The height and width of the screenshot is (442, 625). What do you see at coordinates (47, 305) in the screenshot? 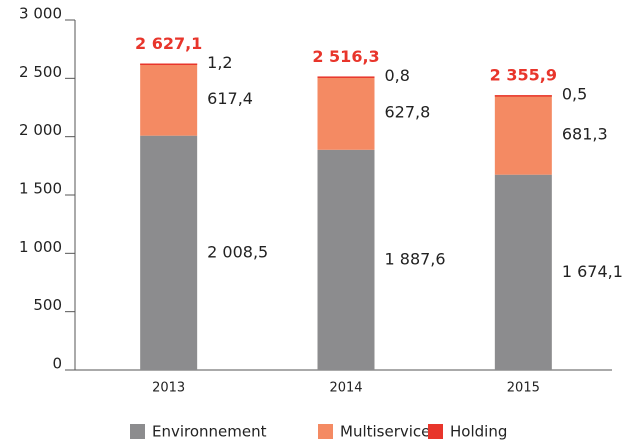
I see `y-tick-label: 500` at bounding box center [47, 305].